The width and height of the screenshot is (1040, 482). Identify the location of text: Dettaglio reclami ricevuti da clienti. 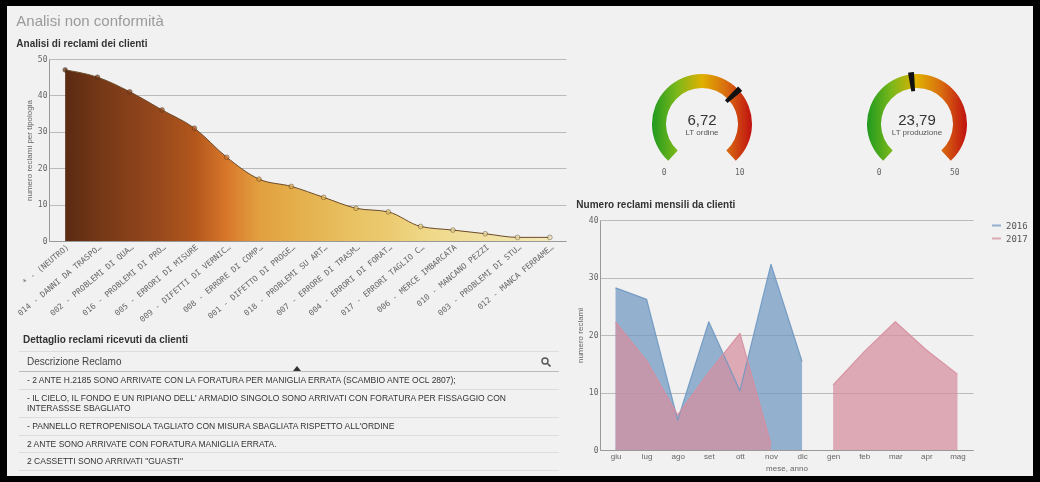
(106, 339).